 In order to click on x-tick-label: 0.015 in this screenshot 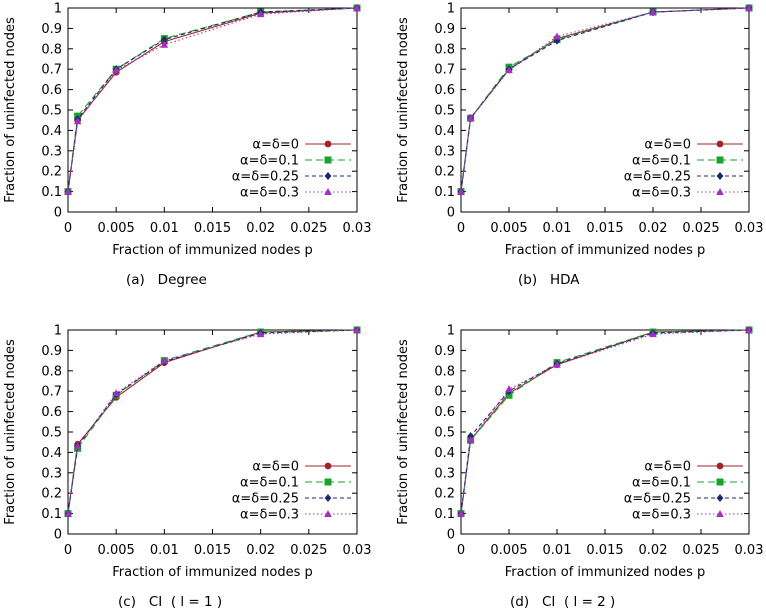, I will do `click(604, 228)`.